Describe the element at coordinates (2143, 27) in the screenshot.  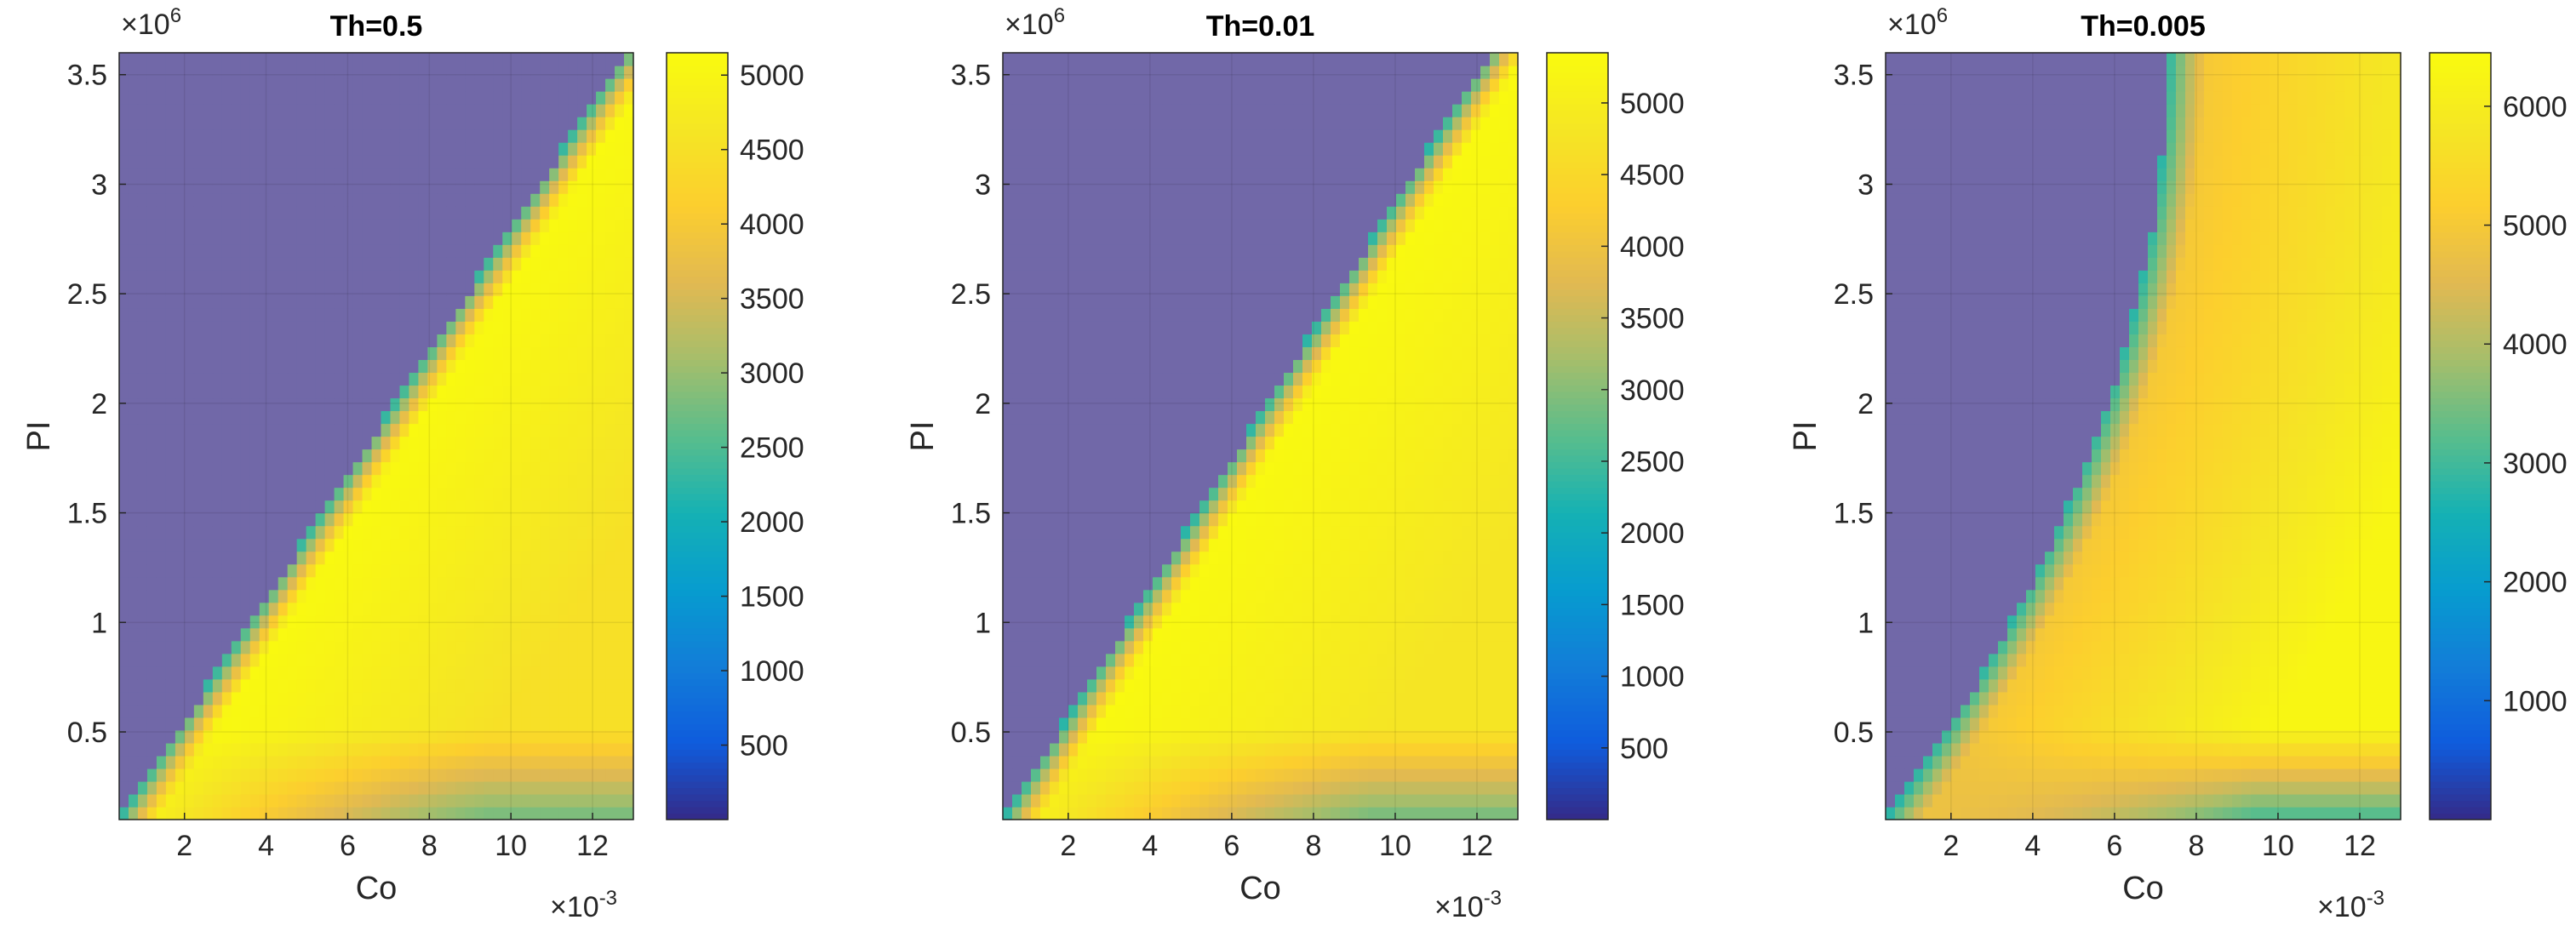
I see `chart-title: Th=0.005` at that location.